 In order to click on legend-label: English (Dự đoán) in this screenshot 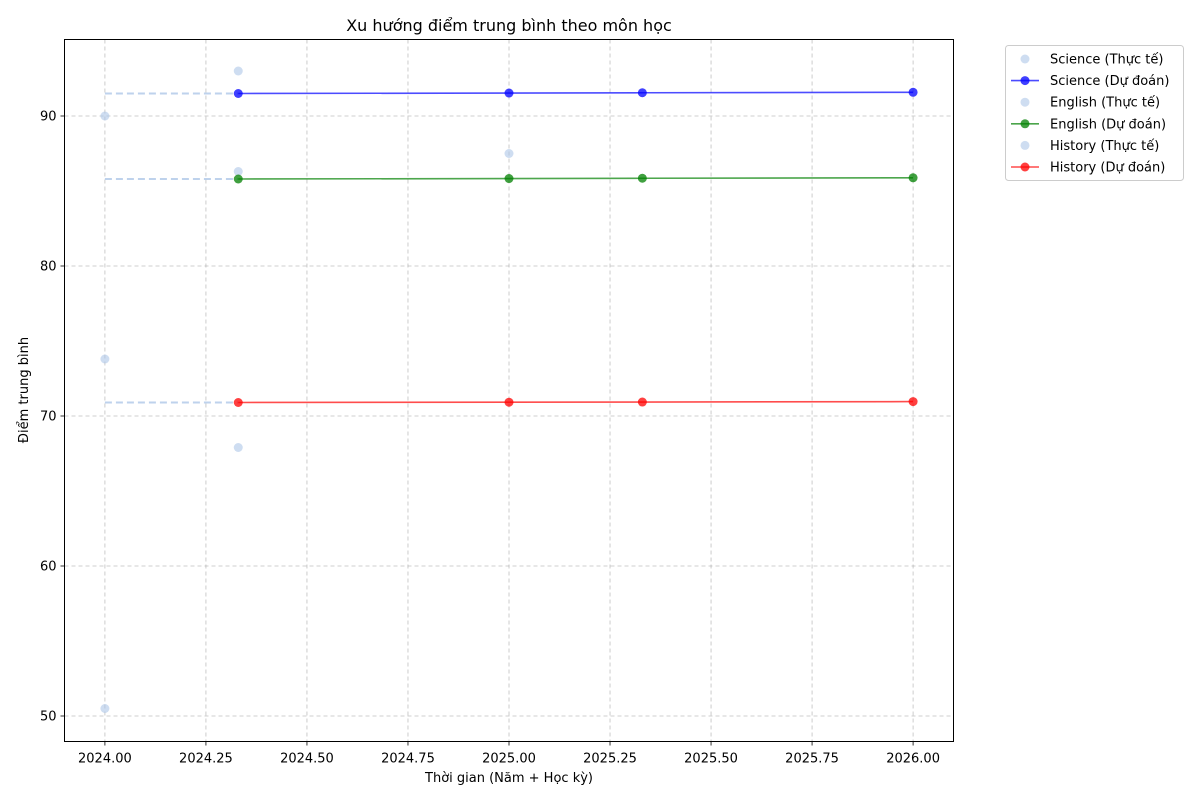, I will do `click(1108, 124)`.